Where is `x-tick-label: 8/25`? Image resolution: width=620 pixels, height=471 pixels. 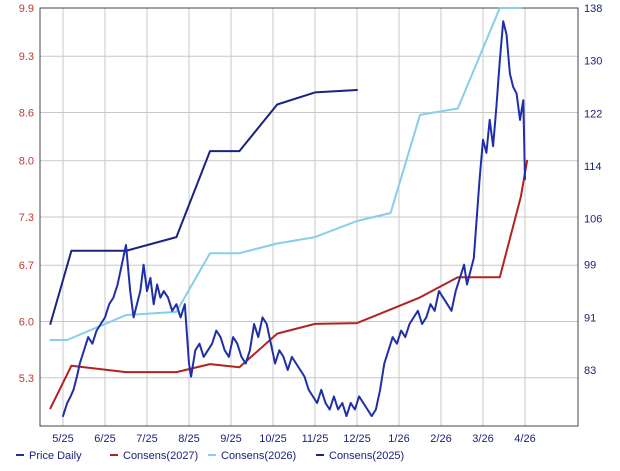 x-tick-label: 8/25 is located at coordinates (188, 439).